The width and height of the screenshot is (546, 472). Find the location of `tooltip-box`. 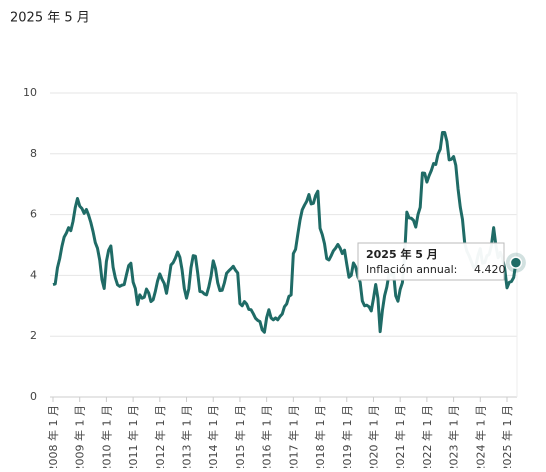

tooltip-box is located at coordinates (431, 261).